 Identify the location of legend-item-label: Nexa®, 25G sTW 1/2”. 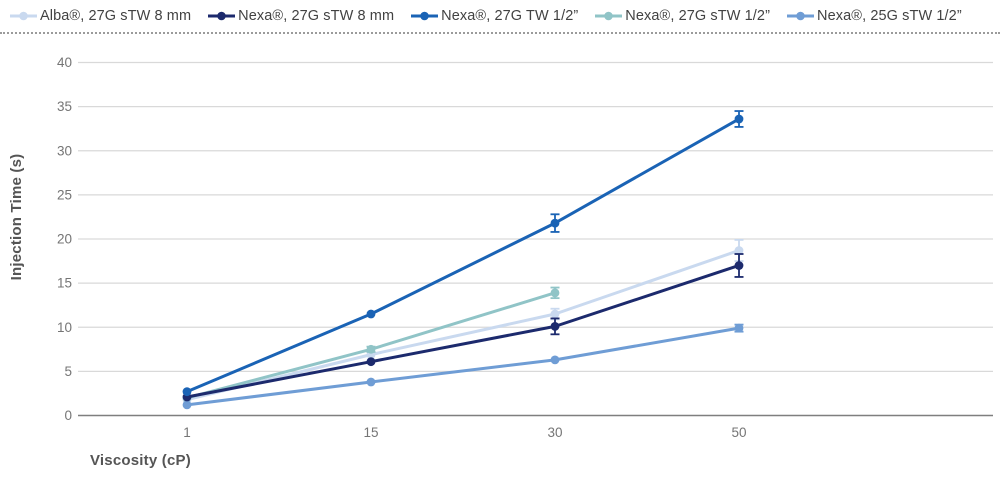
(889, 15).